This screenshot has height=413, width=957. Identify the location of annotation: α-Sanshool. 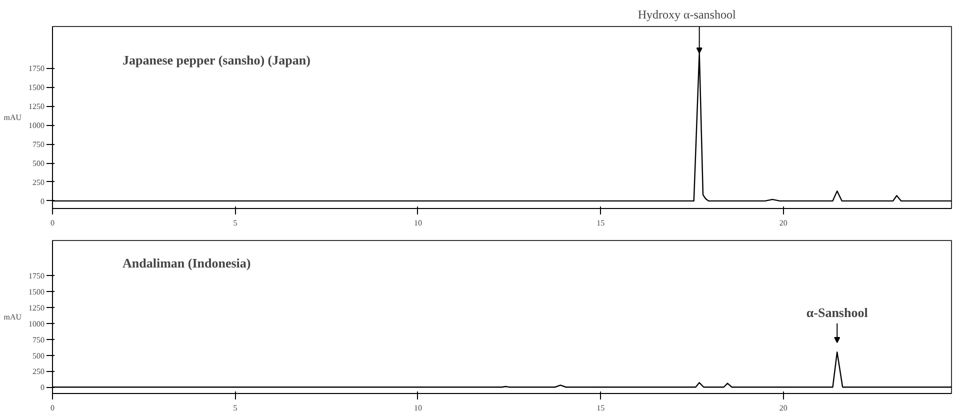
(837, 312).